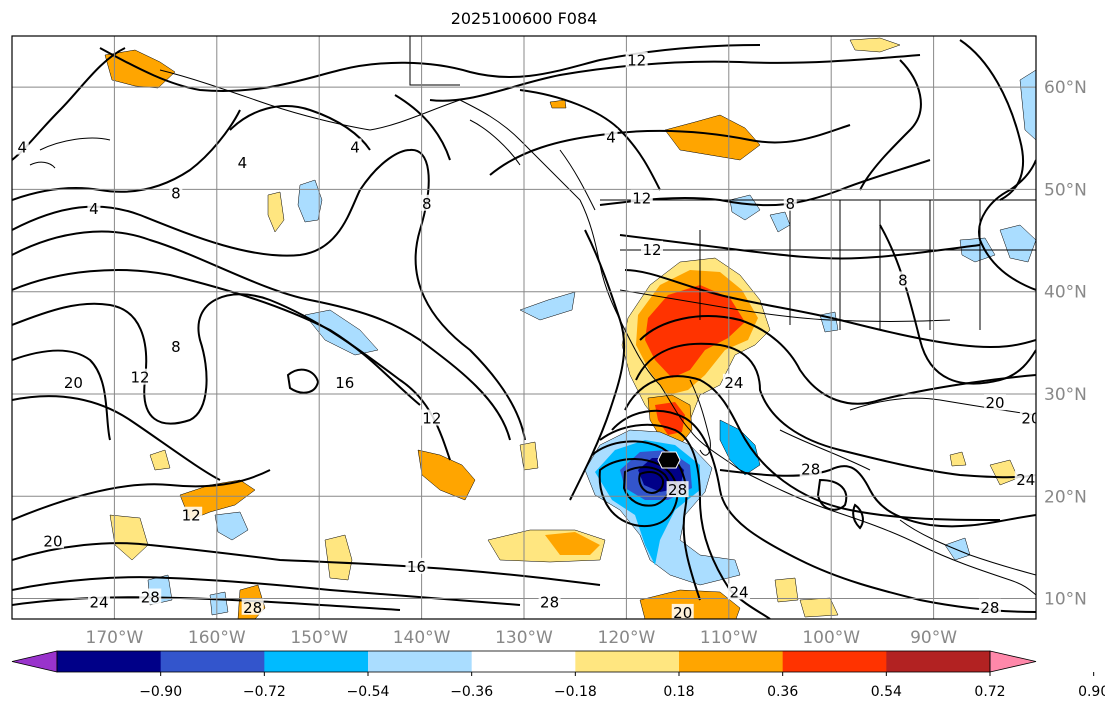  Describe the element at coordinates (729, 638) in the screenshot. I see `longitude-label: 110°W` at that location.